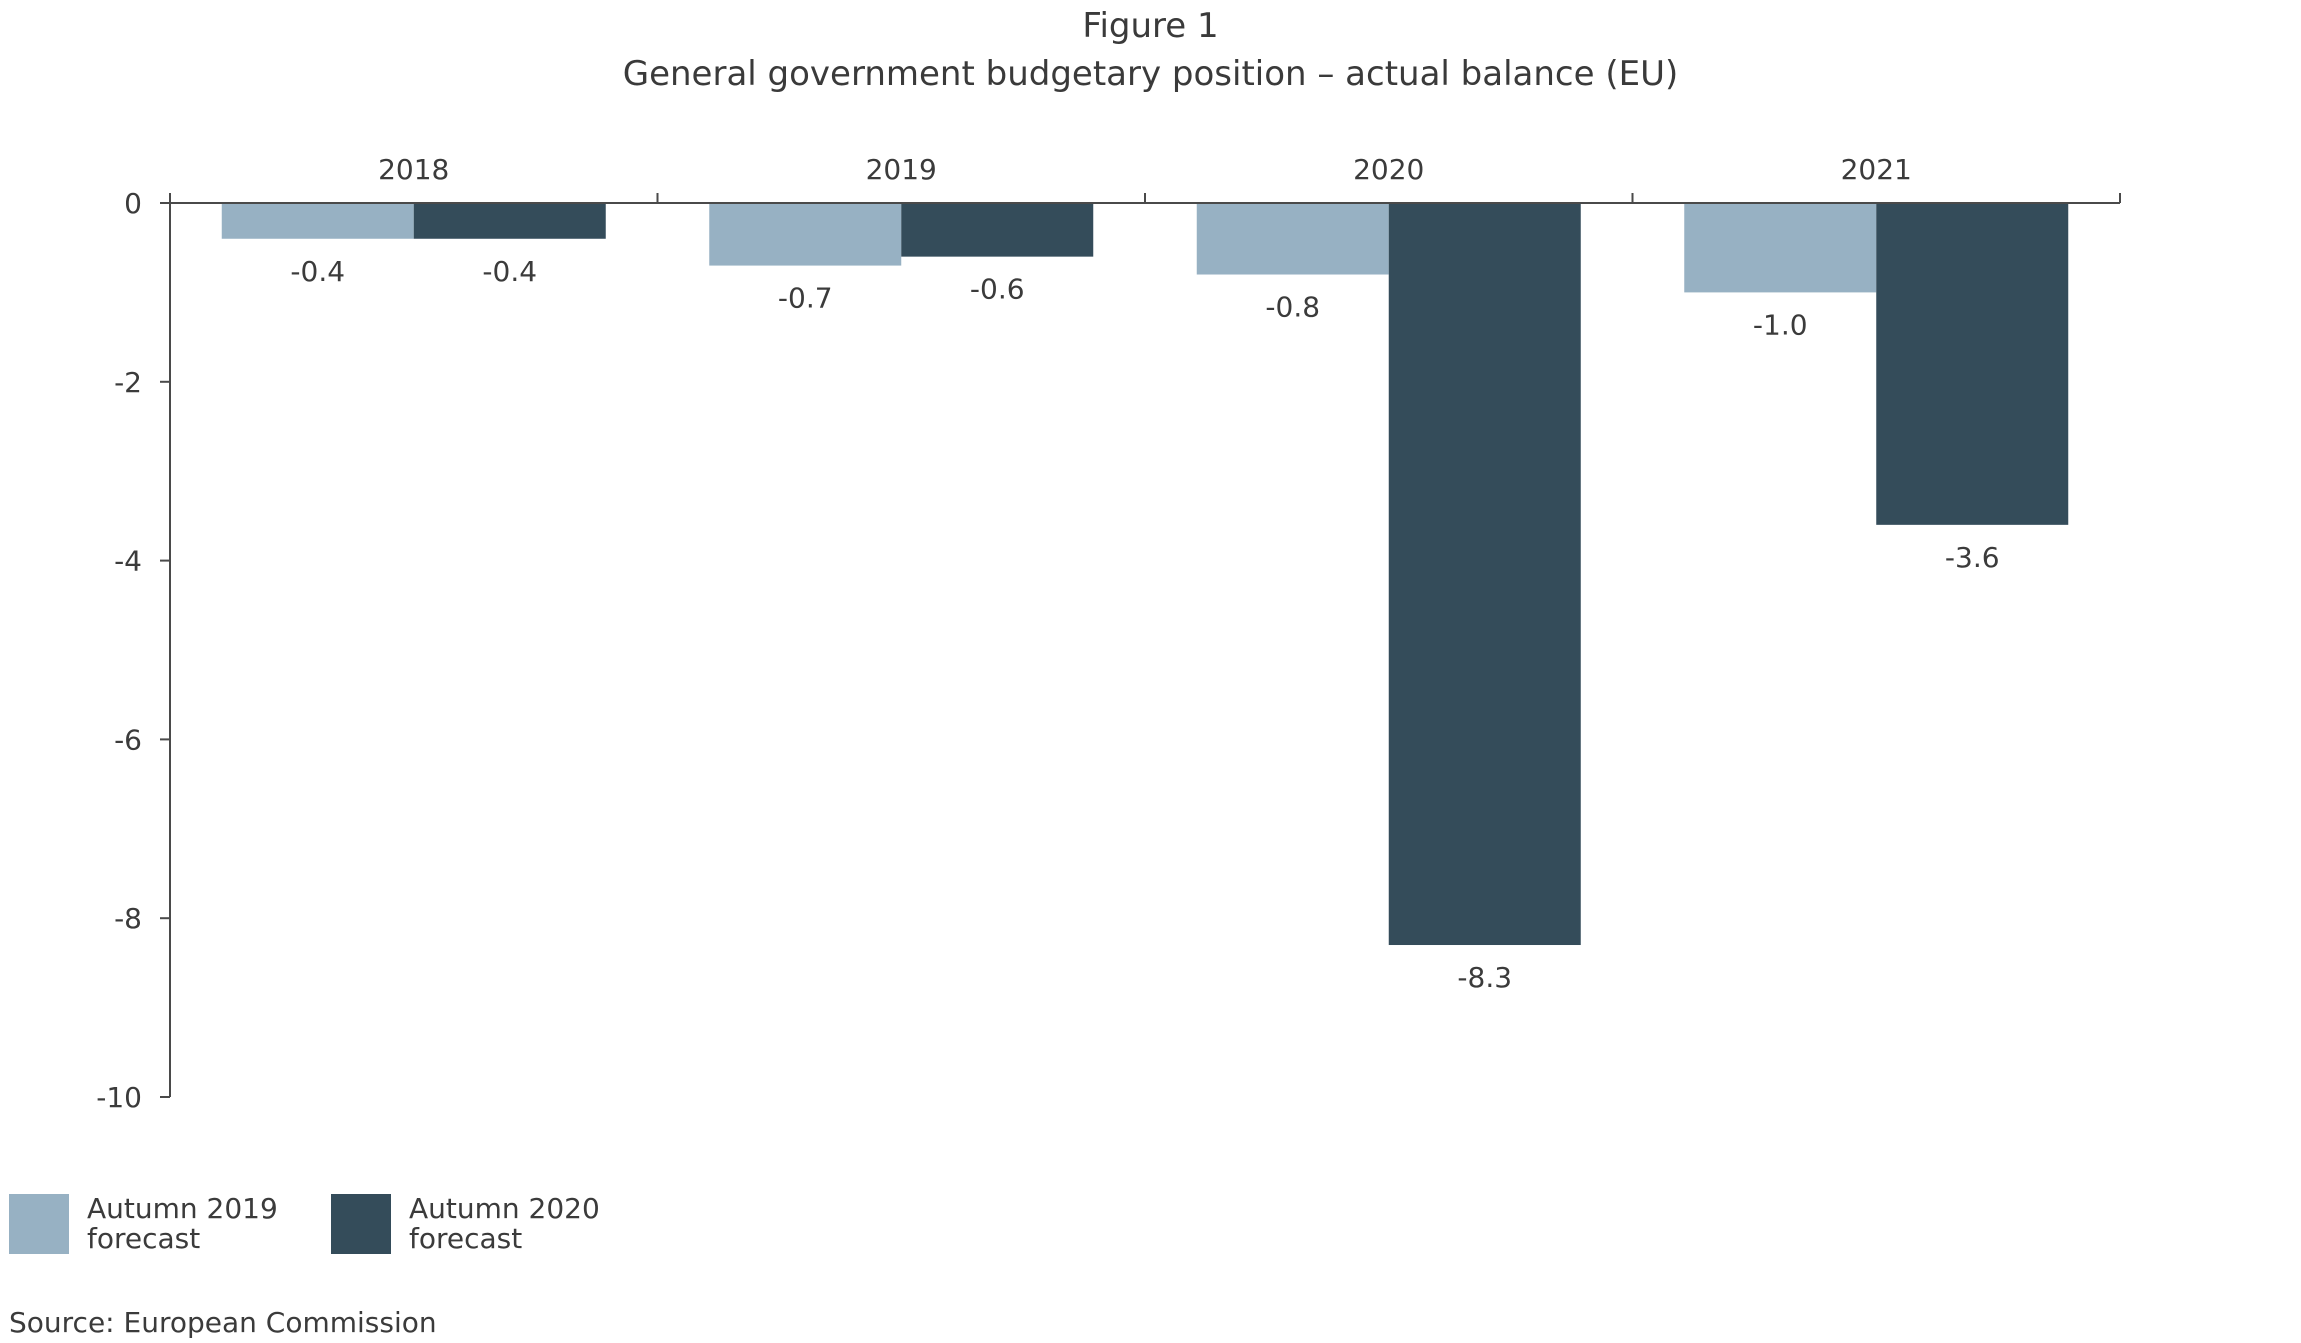 Image resolution: width=2301 pixels, height=1343 pixels. Describe the element at coordinates (1876, 169) in the screenshot. I see `x-tick-label-2021: 2021` at that location.